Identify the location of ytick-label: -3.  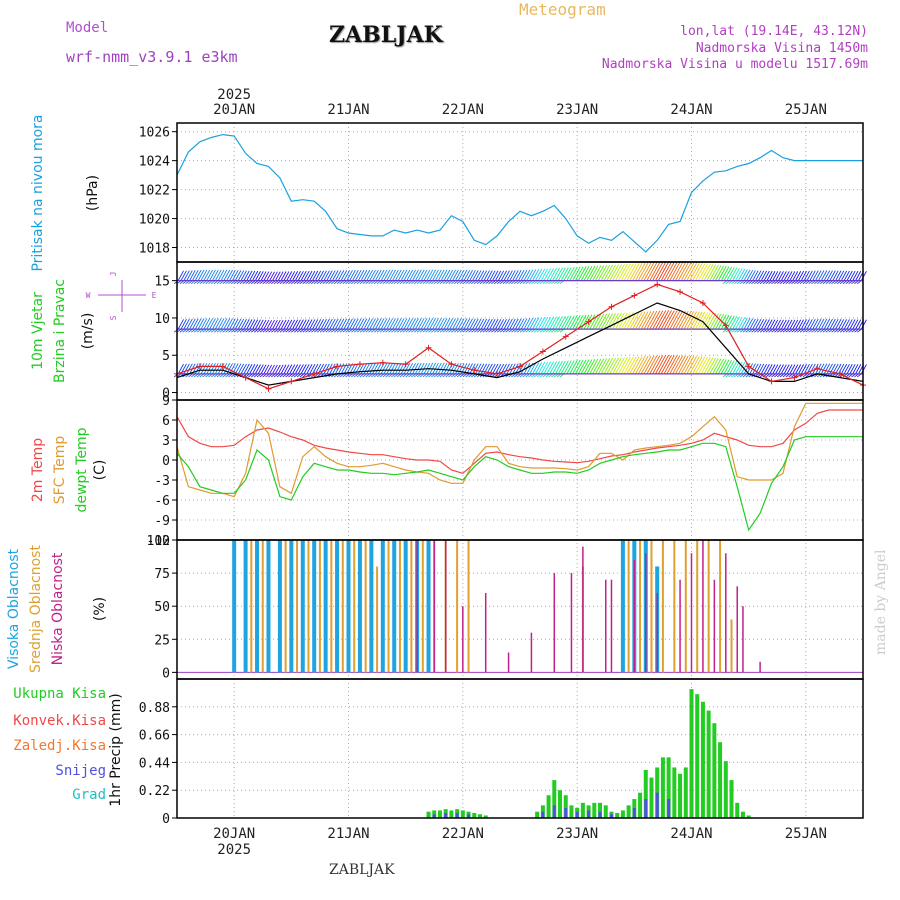
(162, 481).